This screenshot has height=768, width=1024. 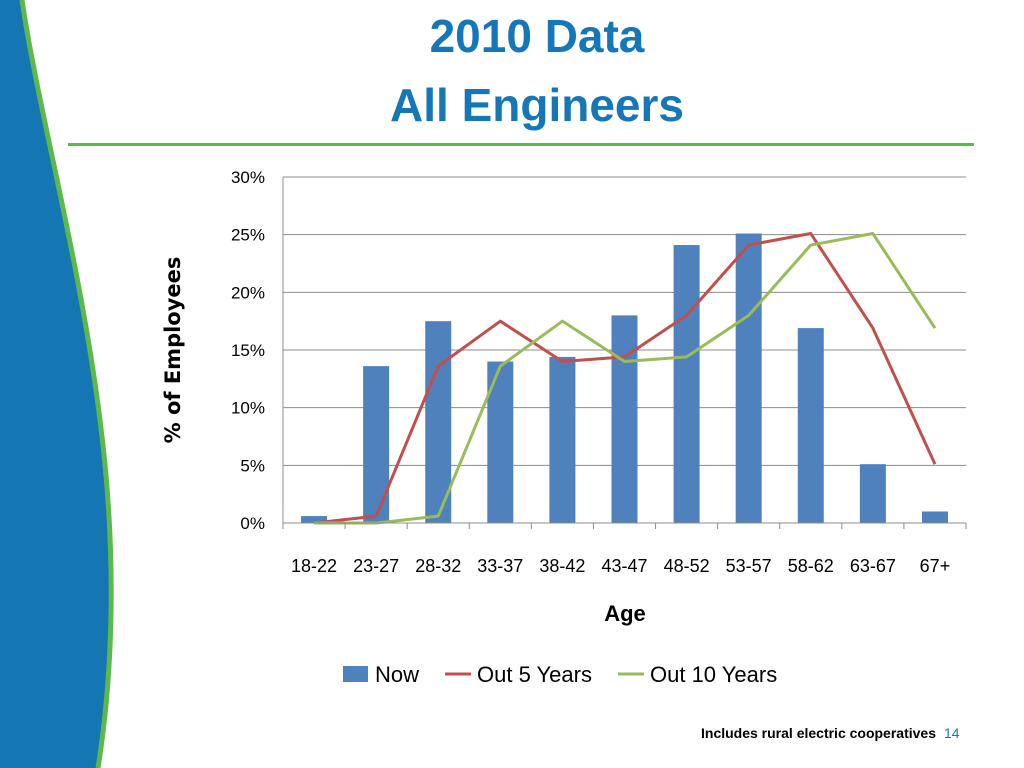 I want to click on y-tick-label: 15%, so click(x=248, y=350).